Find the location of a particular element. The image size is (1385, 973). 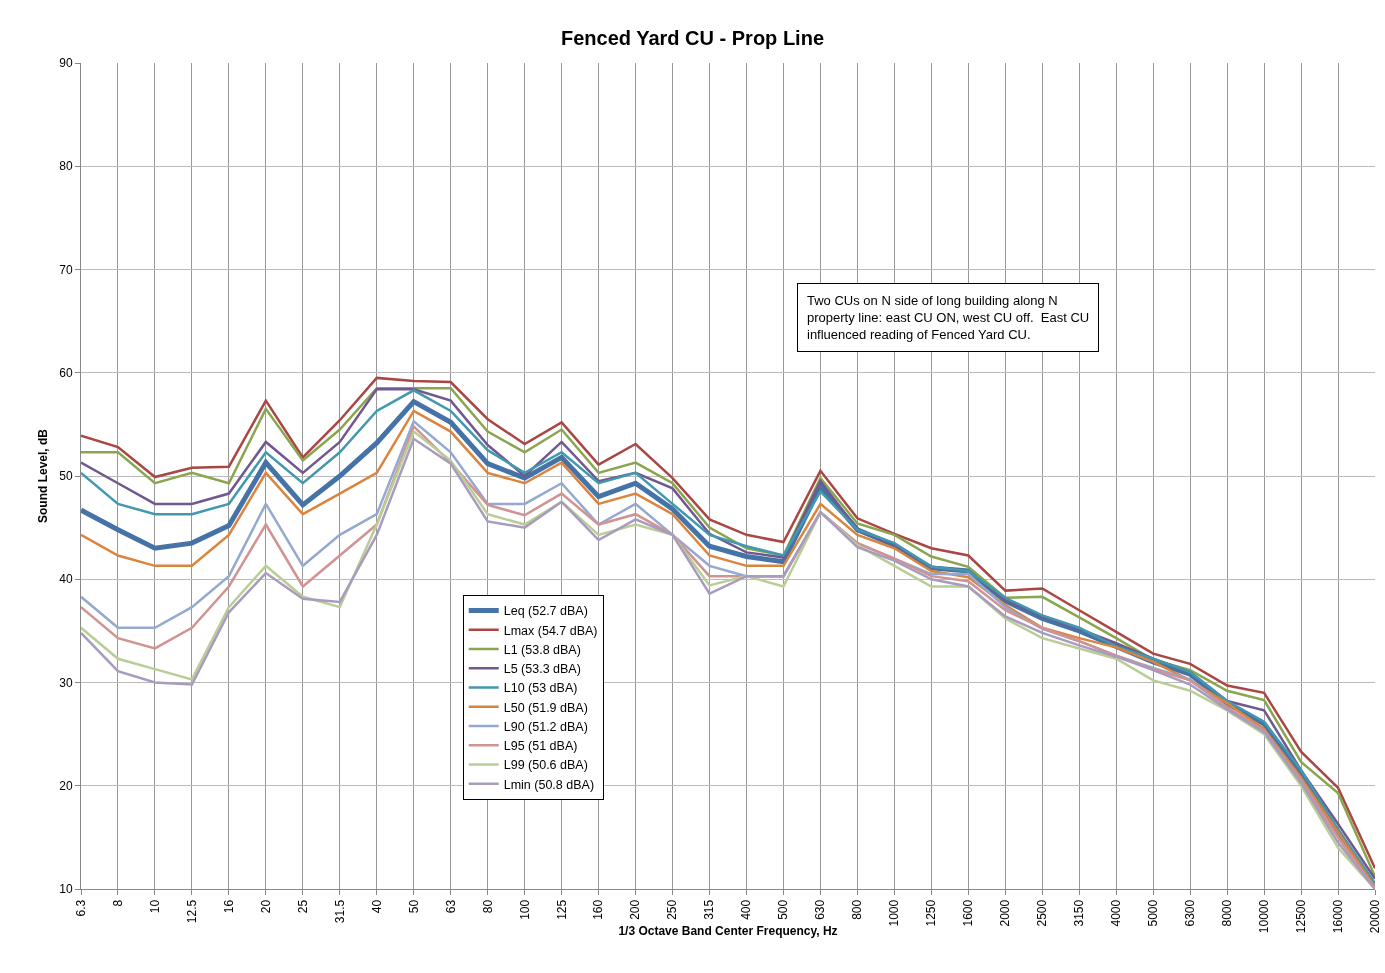

legend-label: L1 (53.8 dBA) is located at coordinates (542, 649).